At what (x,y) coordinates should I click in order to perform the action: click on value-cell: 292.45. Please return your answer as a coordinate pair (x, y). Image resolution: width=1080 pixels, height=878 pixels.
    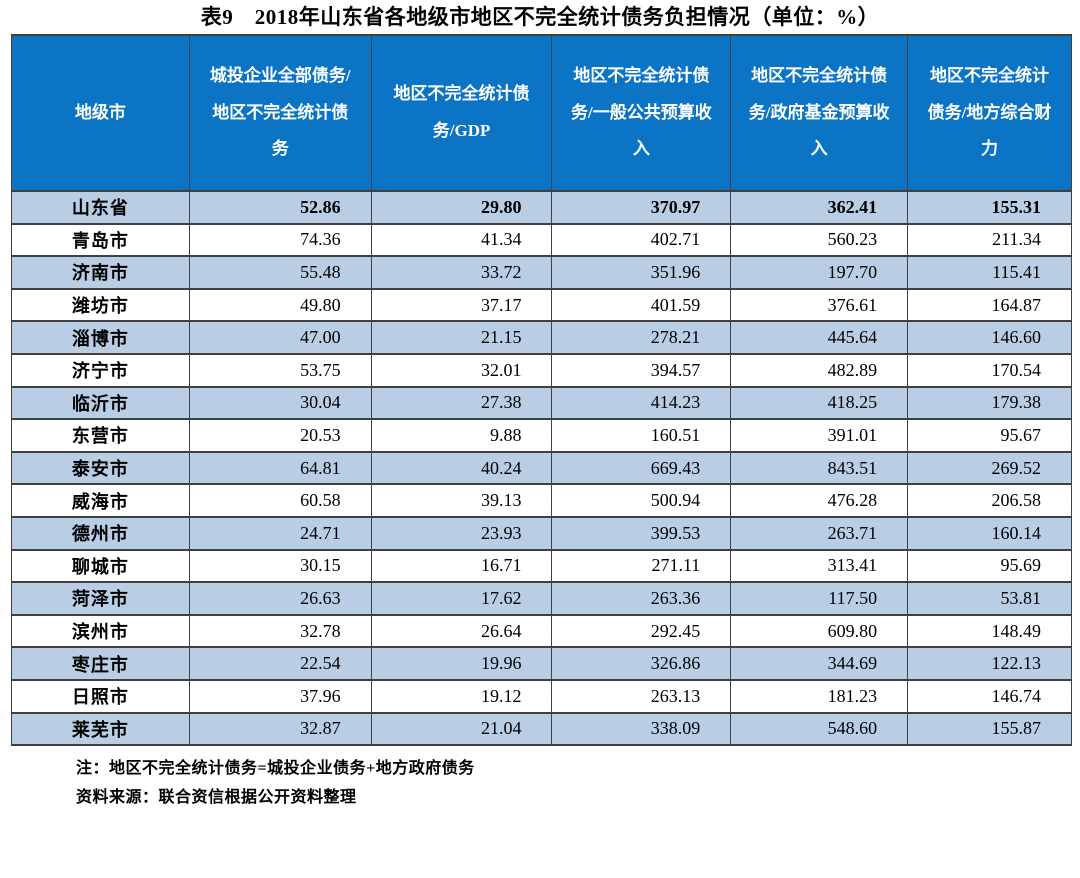
    Looking at the image, I should click on (641, 631).